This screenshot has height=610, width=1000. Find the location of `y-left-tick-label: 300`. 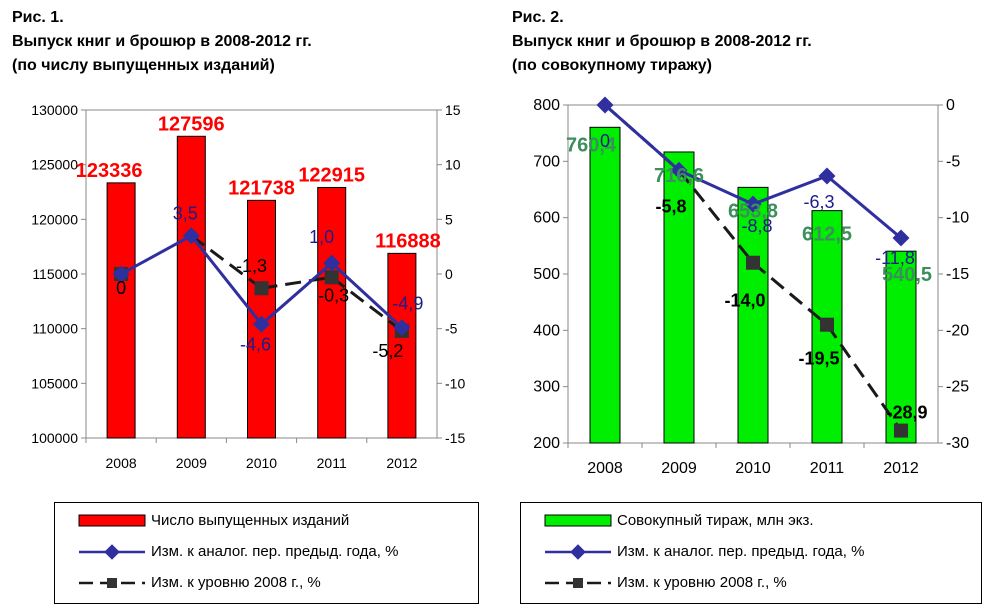

y-left-tick-label: 300 is located at coordinates (546, 387).